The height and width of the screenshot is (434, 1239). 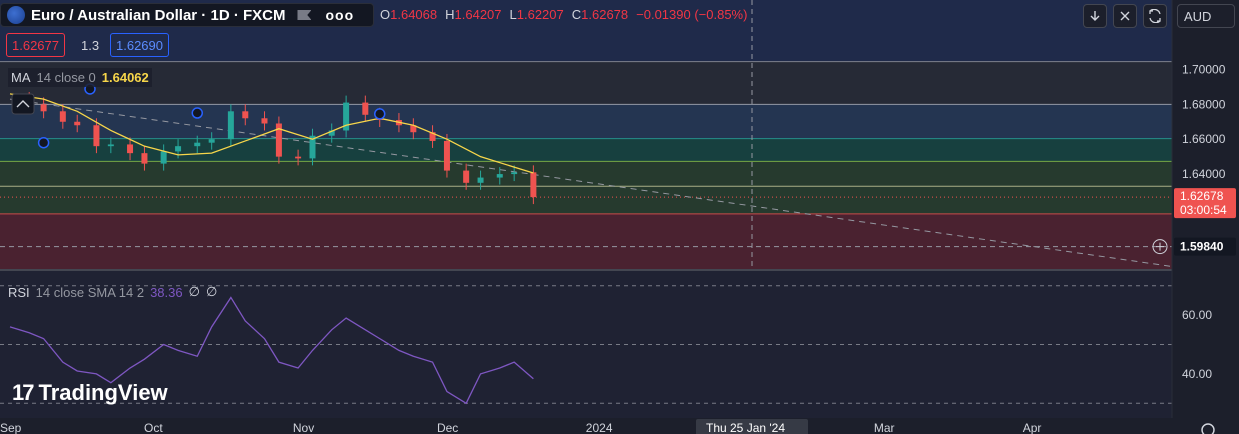 What do you see at coordinates (1208, 428) in the screenshot?
I see `settings-gear-icon` at bounding box center [1208, 428].